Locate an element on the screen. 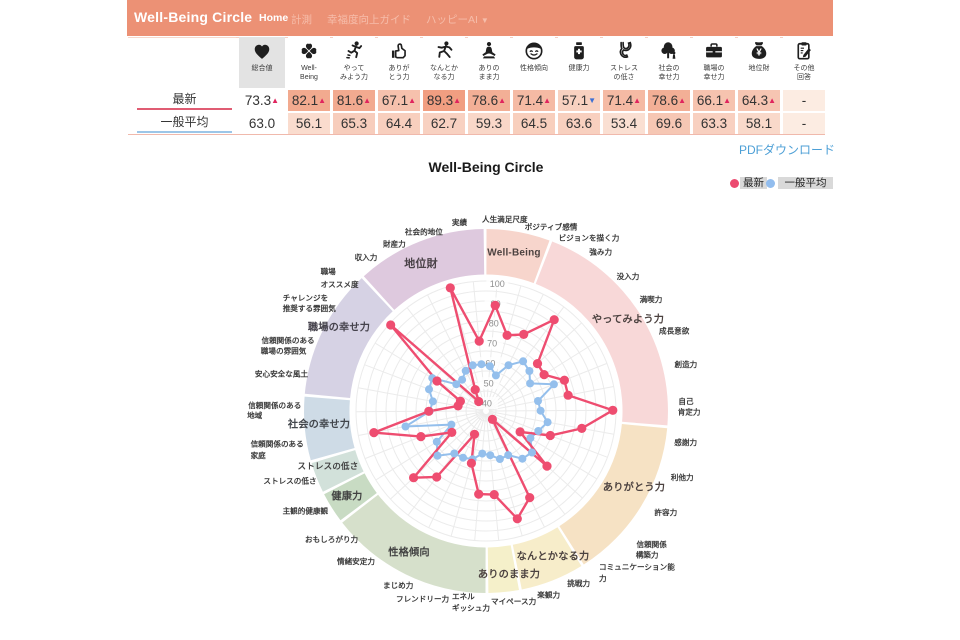 The height and width of the screenshot is (640, 960). svg-text: エネル is located at coordinates (463, 596).